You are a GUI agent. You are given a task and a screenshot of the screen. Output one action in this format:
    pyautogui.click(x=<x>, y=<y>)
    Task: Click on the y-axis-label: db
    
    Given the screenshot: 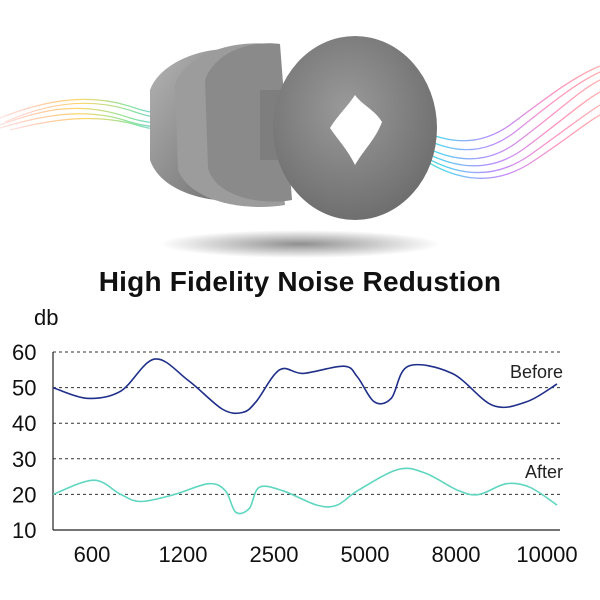 What is the action you would take?
    pyautogui.click(x=46, y=317)
    